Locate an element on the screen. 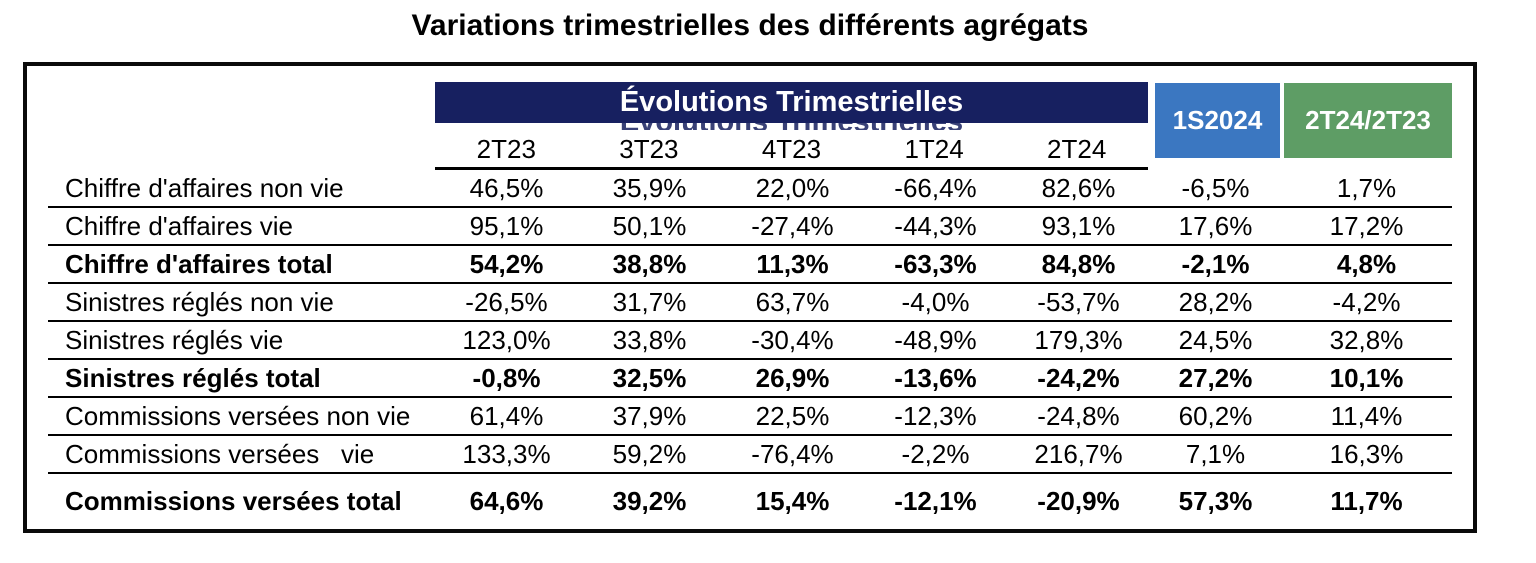 The width and height of the screenshot is (1536, 563). cell-value: -24,2% is located at coordinates (1078, 377).